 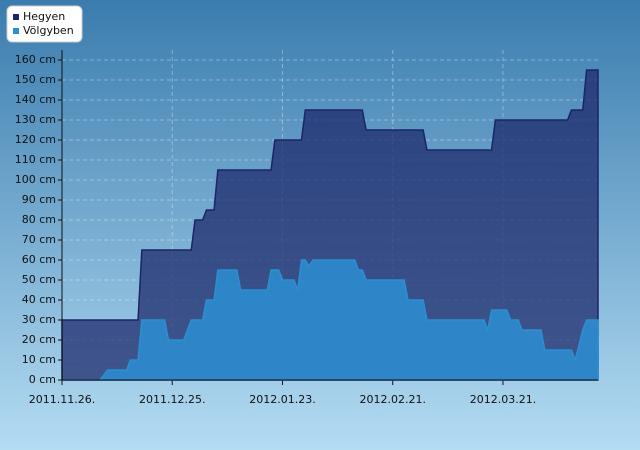 What do you see at coordinates (35, 119) in the screenshot?
I see `y-tick-label: 130 cm` at bounding box center [35, 119].